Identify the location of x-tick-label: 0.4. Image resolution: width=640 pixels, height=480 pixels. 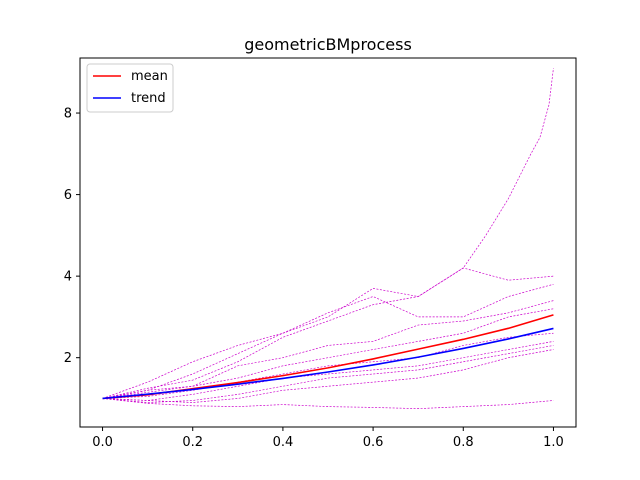
(283, 442).